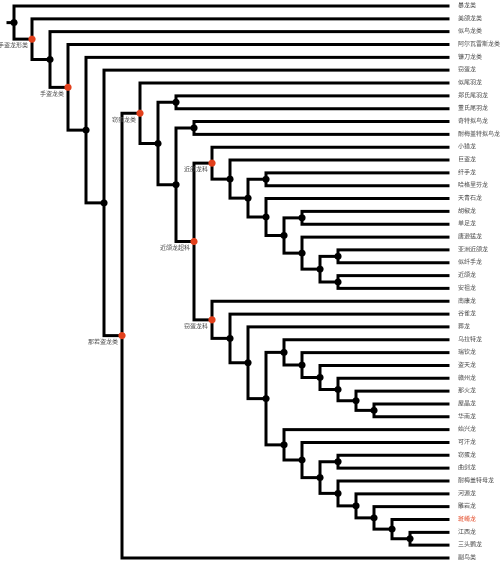  What do you see at coordinates (196, 326) in the screenshot?
I see `clade-label: 窃蛋龙科` at bounding box center [196, 326].